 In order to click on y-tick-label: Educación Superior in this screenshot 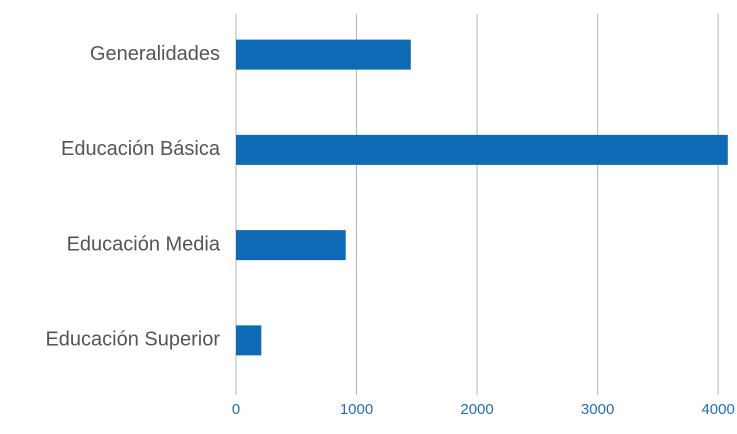, I will do `click(132, 340)`.